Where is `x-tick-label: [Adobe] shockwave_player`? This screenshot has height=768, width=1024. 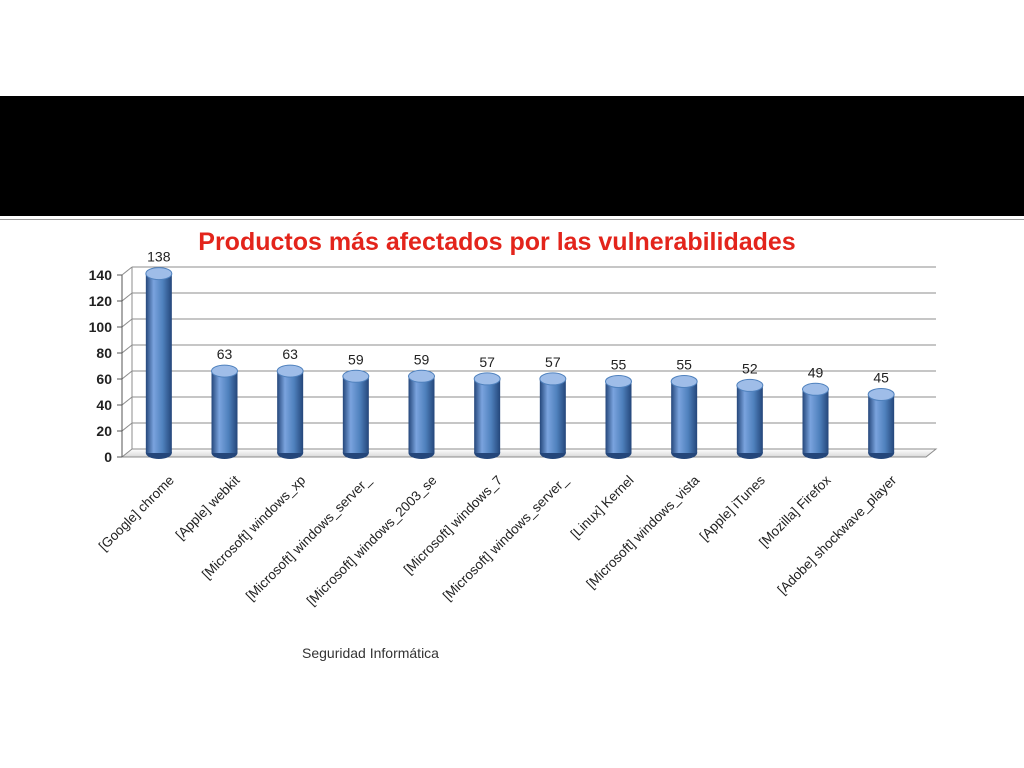 x-tick-label: [Adobe] shockwave_player is located at coordinates (837, 534).